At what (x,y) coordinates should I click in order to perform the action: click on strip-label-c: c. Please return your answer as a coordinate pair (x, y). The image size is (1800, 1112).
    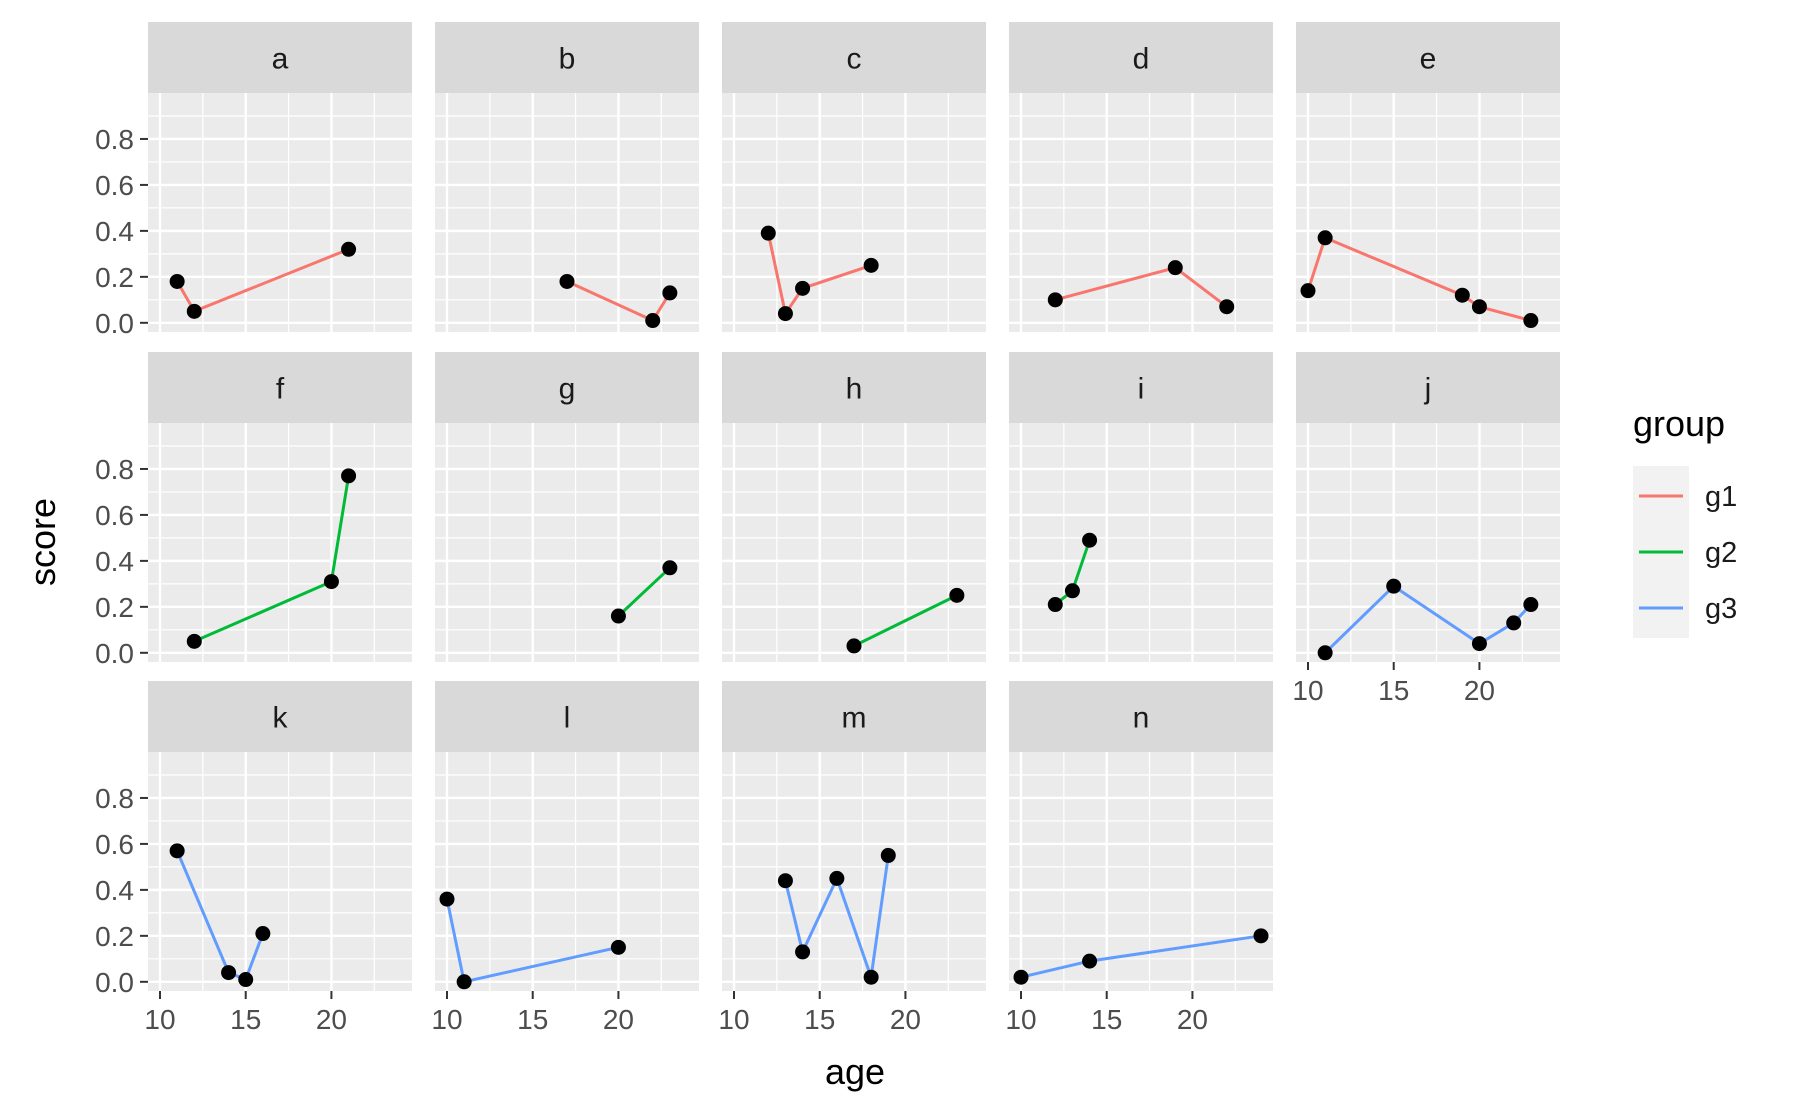
    Looking at the image, I should click on (854, 59).